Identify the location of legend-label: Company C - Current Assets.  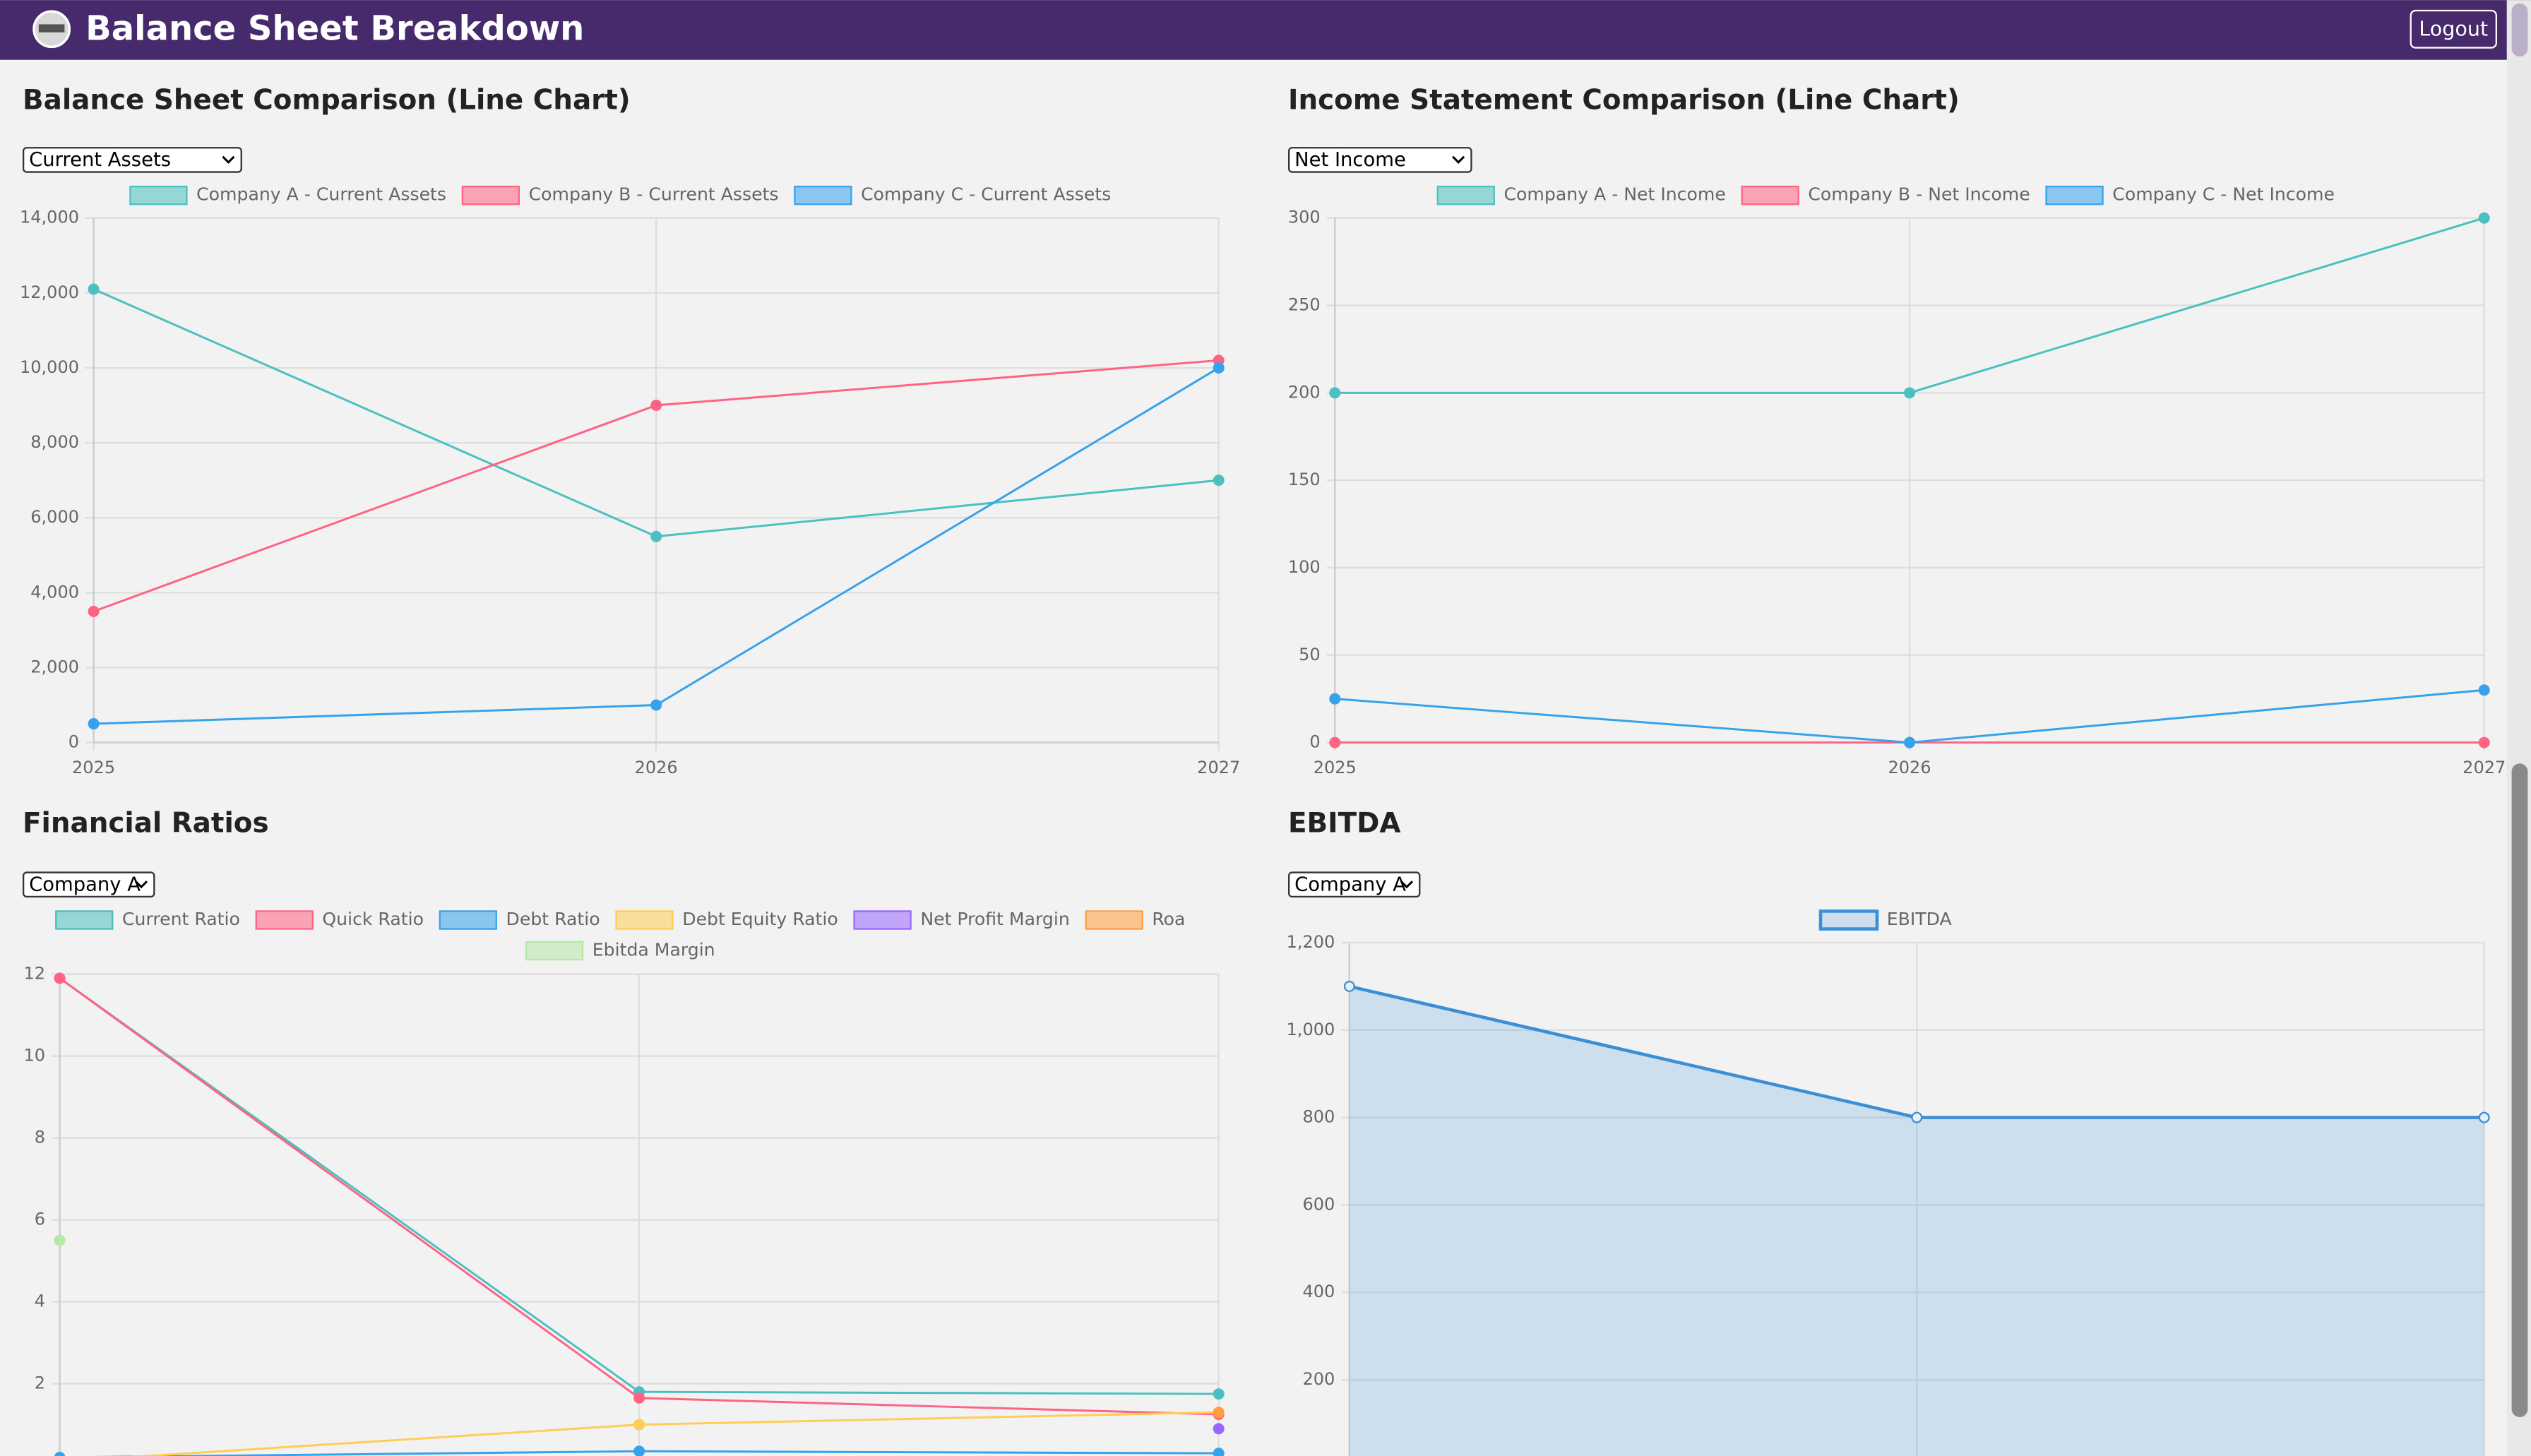
(986, 194).